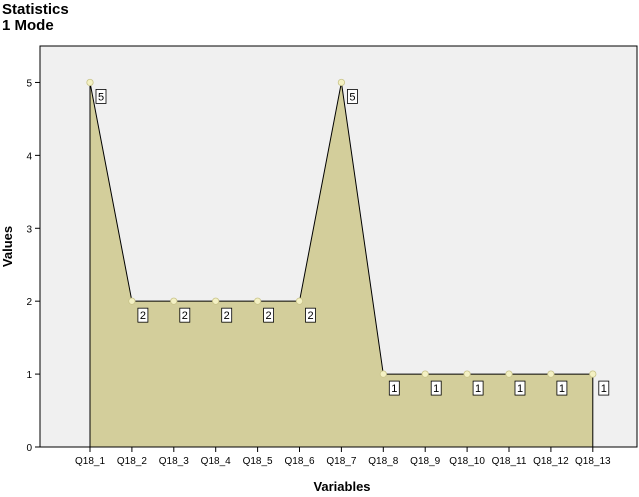  What do you see at coordinates (551, 461) in the screenshot?
I see `x-tick-label: Q18_12` at bounding box center [551, 461].